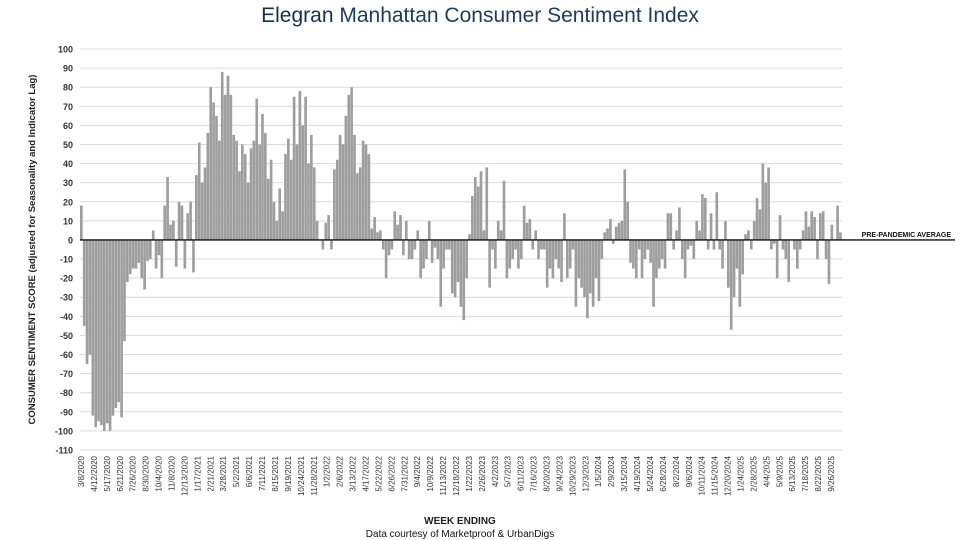  I want to click on y-tick-label: 70, so click(68, 107).